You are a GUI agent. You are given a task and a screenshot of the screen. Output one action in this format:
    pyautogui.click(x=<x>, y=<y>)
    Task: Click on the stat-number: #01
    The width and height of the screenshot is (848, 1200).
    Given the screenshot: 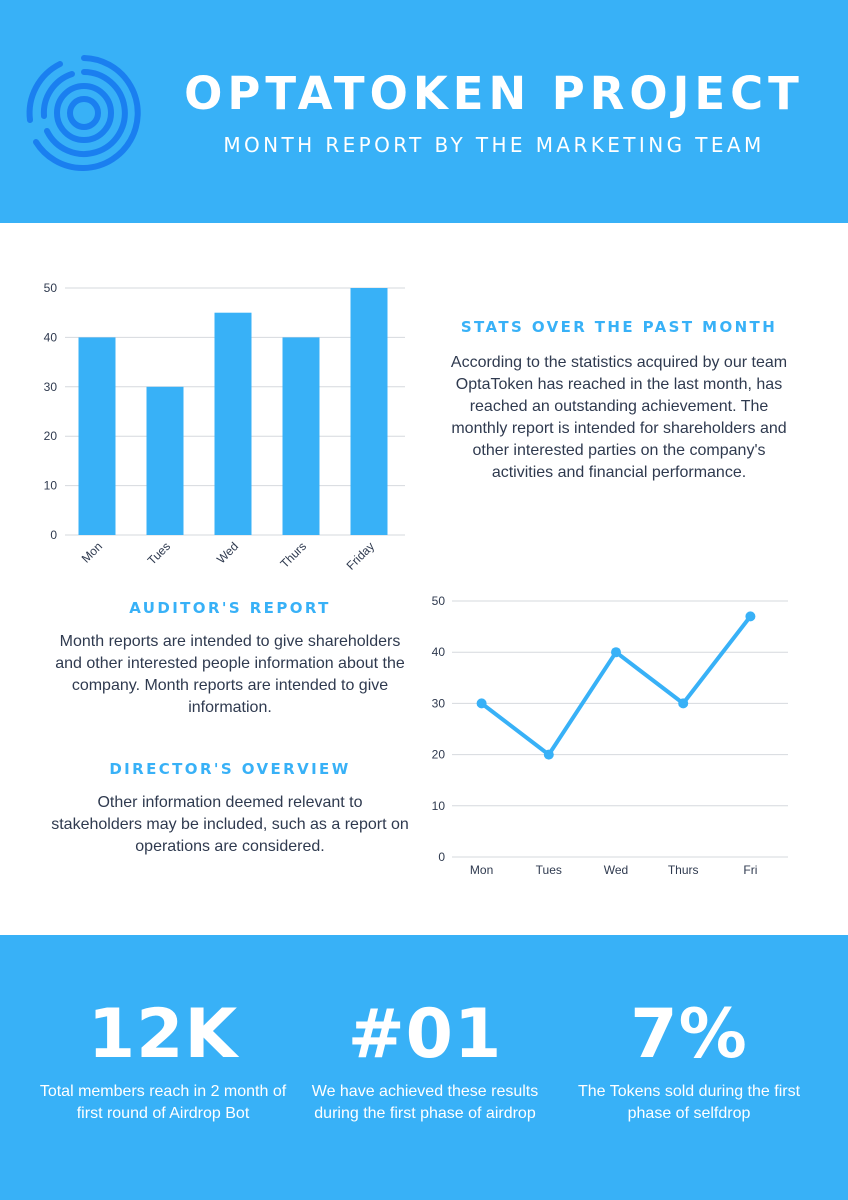 What is the action you would take?
    pyautogui.click(x=425, y=1034)
    